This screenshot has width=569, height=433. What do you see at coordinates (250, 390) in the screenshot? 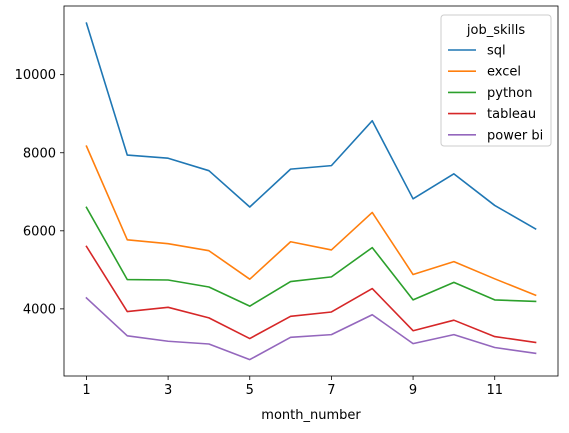
I see `x-tick-label: 5` at bounding box center [250, 390].